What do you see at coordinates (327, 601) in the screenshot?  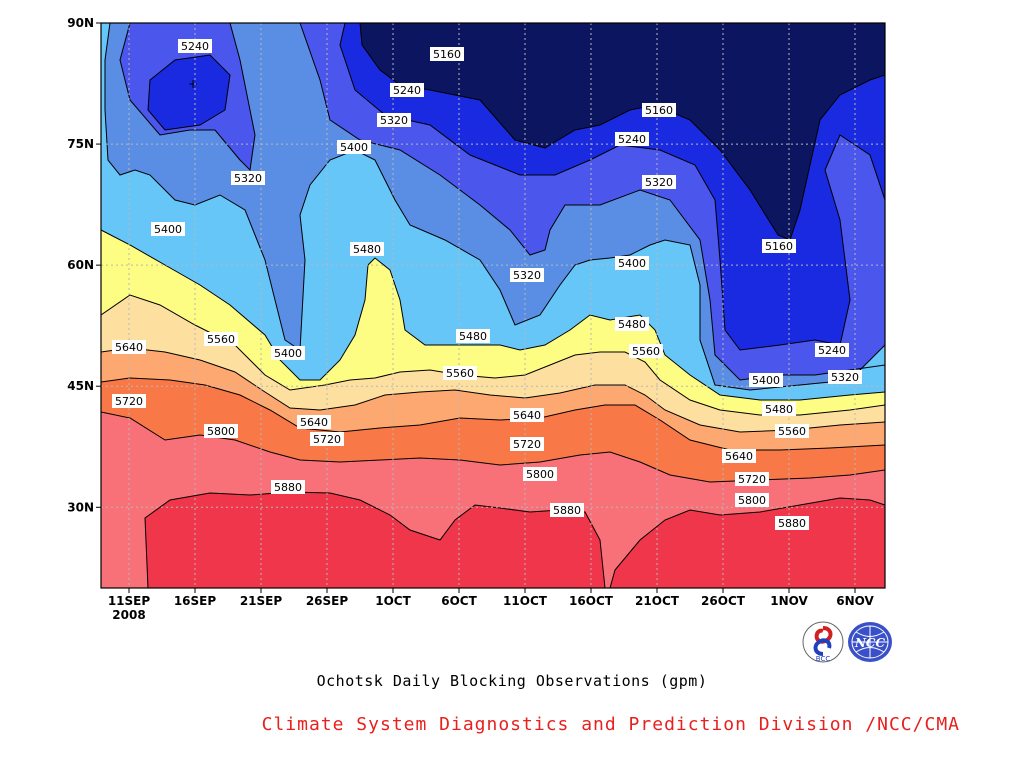 I see `x-tick-label: 26SEP` at bounding box center [327, 601].